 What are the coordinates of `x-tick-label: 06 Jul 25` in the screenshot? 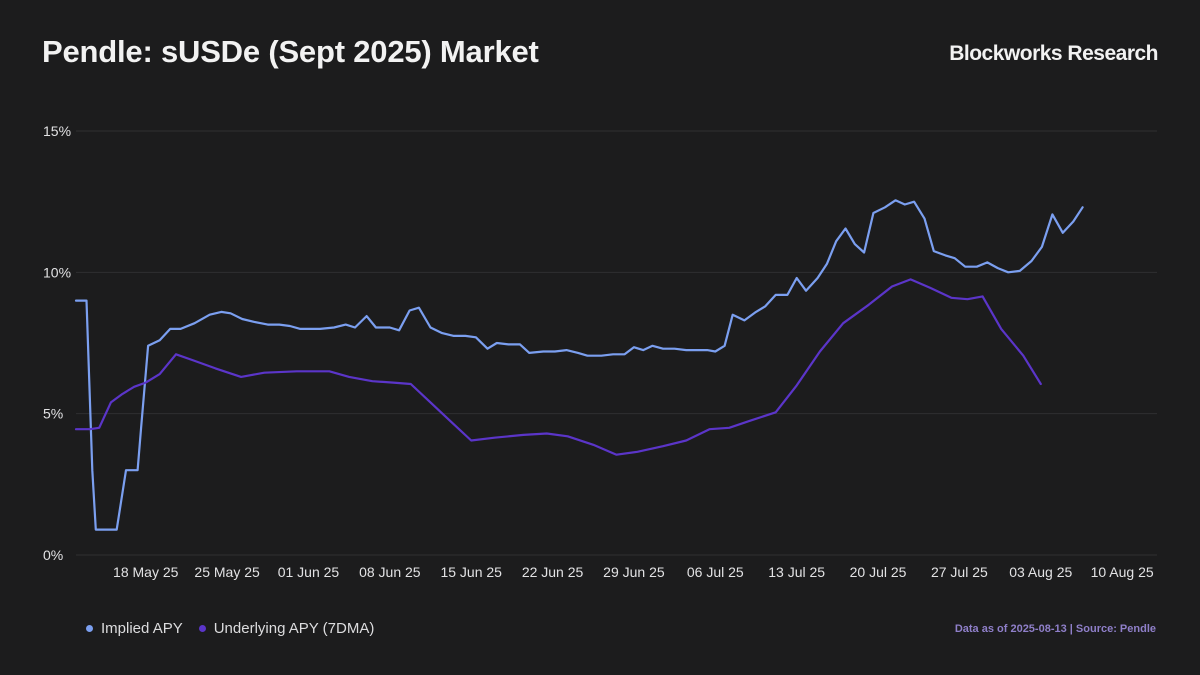 It's located at (715, 572).